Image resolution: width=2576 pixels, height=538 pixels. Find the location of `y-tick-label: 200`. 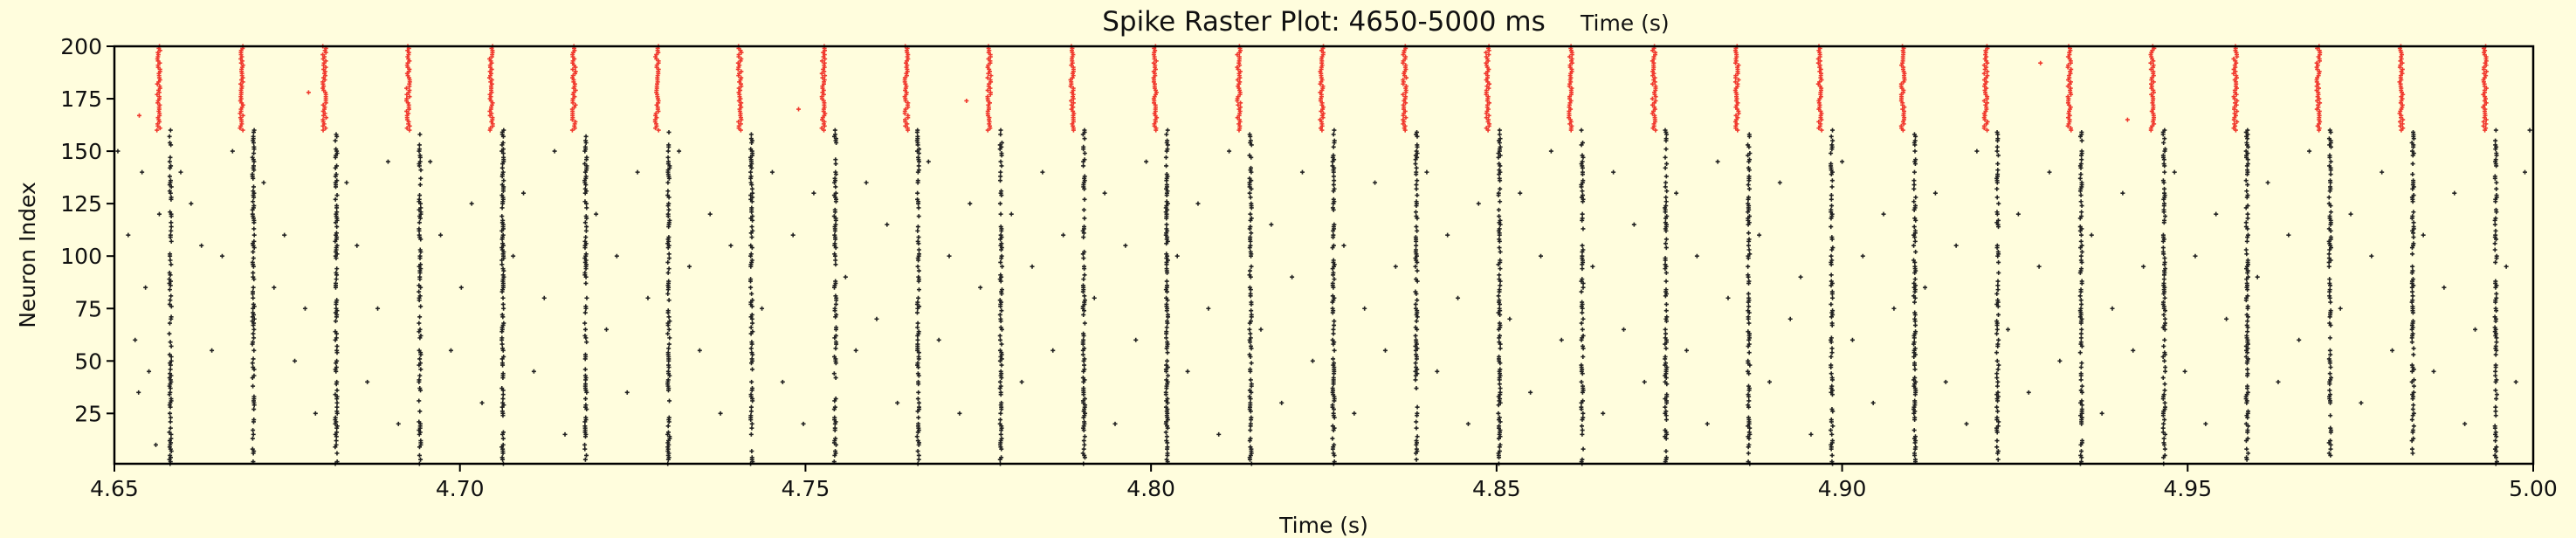

y-tick-label: 200 is located at coordinates (81, 46).